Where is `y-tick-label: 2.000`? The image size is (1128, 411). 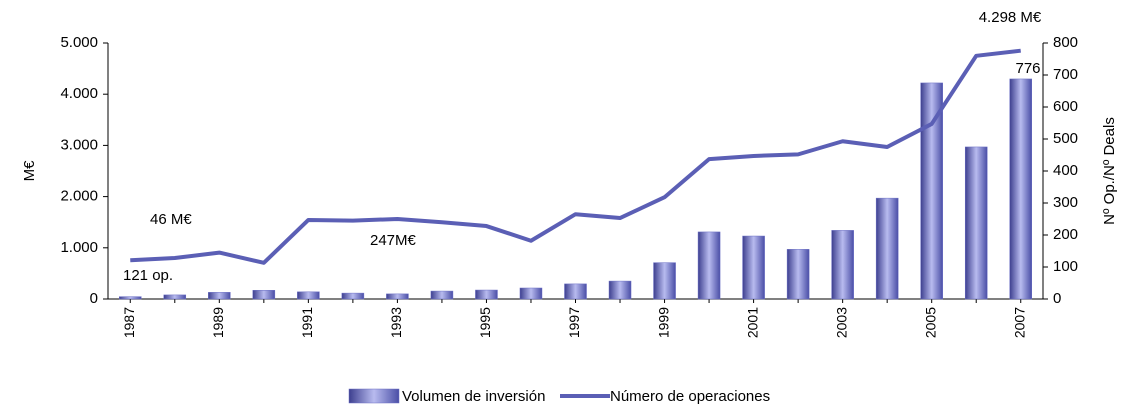 y-tick-label: 2.000 is located at coordinates (79, 196).